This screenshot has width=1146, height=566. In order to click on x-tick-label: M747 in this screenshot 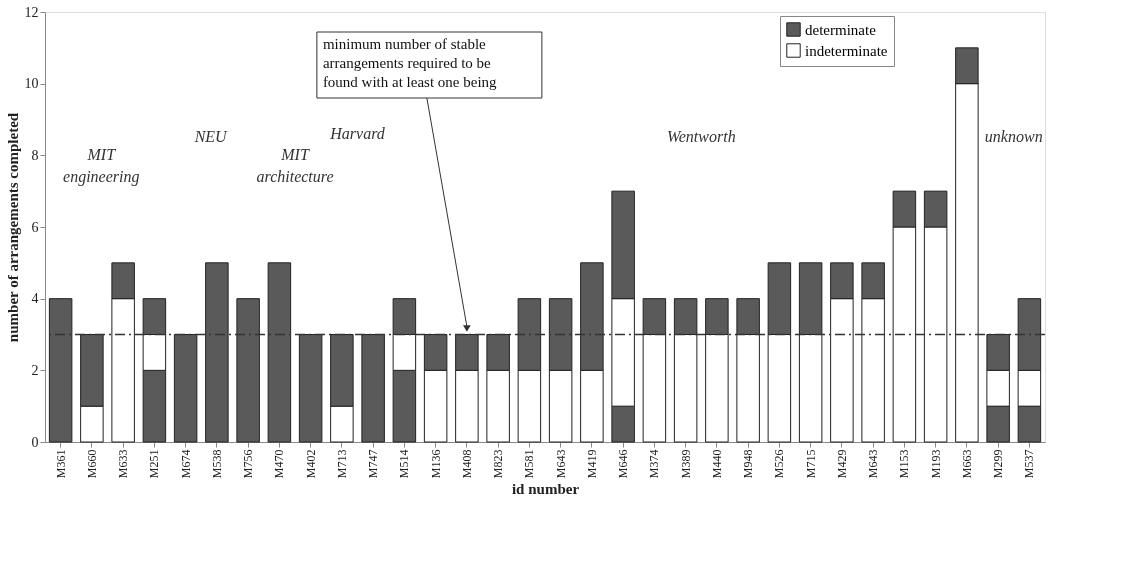, I will do `click(373, 464)`.